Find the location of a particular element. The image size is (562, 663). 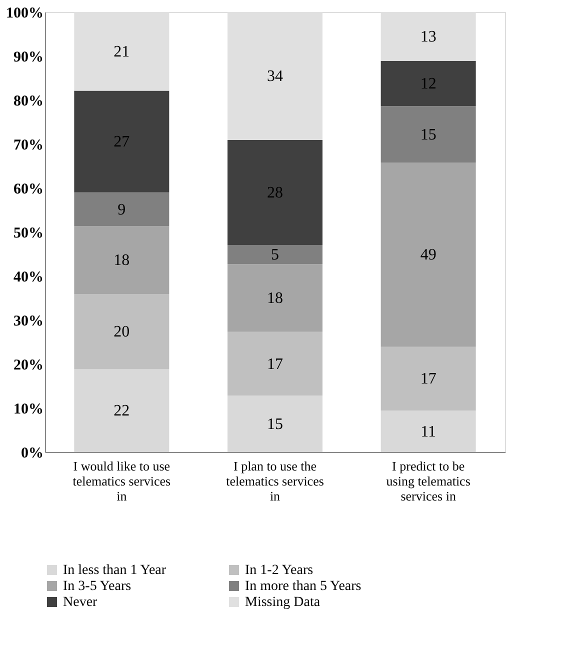

legend-label: Never is located at coordinates (80, 602).